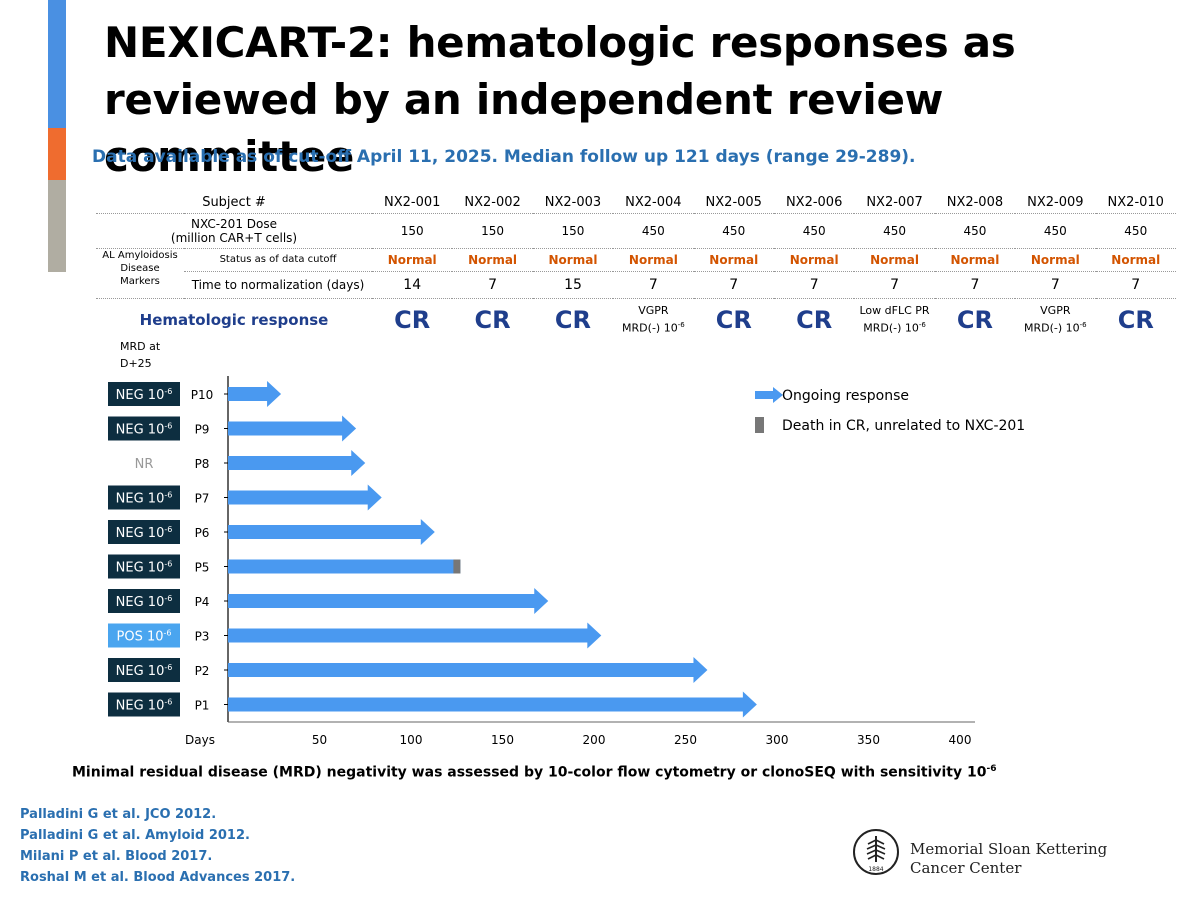 The height and width of the screenshot is (898, 1200). I want to click on category-label: P3, so click(202, 637).